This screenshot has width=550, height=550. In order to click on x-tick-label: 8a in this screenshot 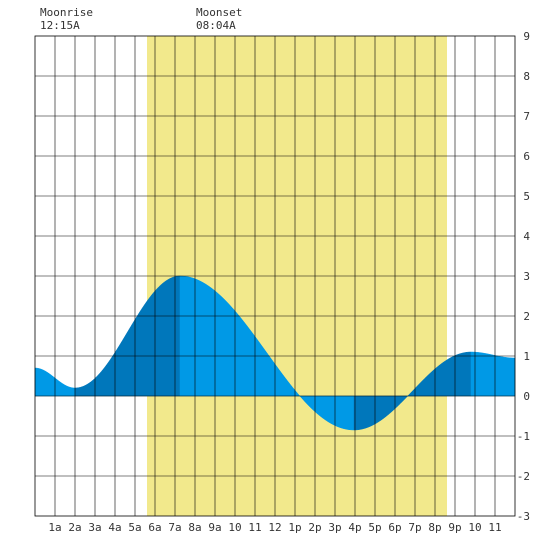, I will do `click(194, 527)`.